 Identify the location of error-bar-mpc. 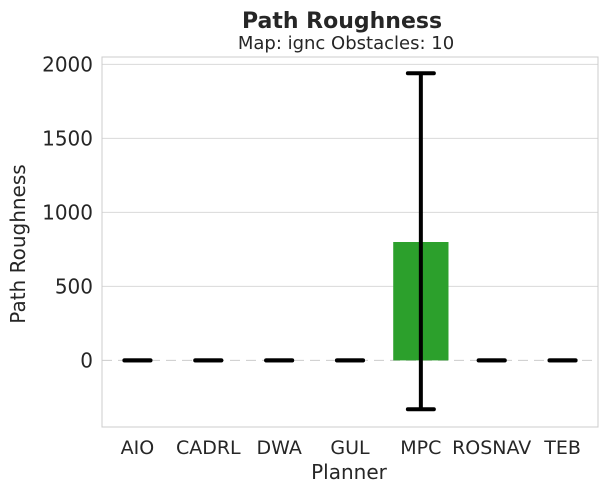
(420, 241).